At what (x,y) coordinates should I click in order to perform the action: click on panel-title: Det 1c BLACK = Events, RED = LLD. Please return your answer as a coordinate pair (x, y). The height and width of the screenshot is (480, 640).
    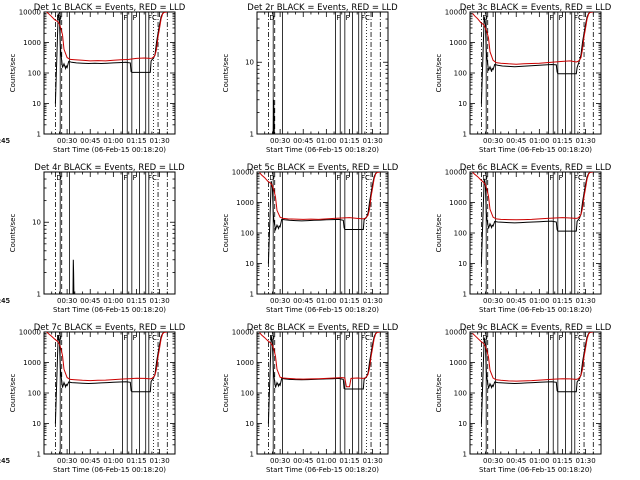
    Looking at the image, I should click on (110, 8).